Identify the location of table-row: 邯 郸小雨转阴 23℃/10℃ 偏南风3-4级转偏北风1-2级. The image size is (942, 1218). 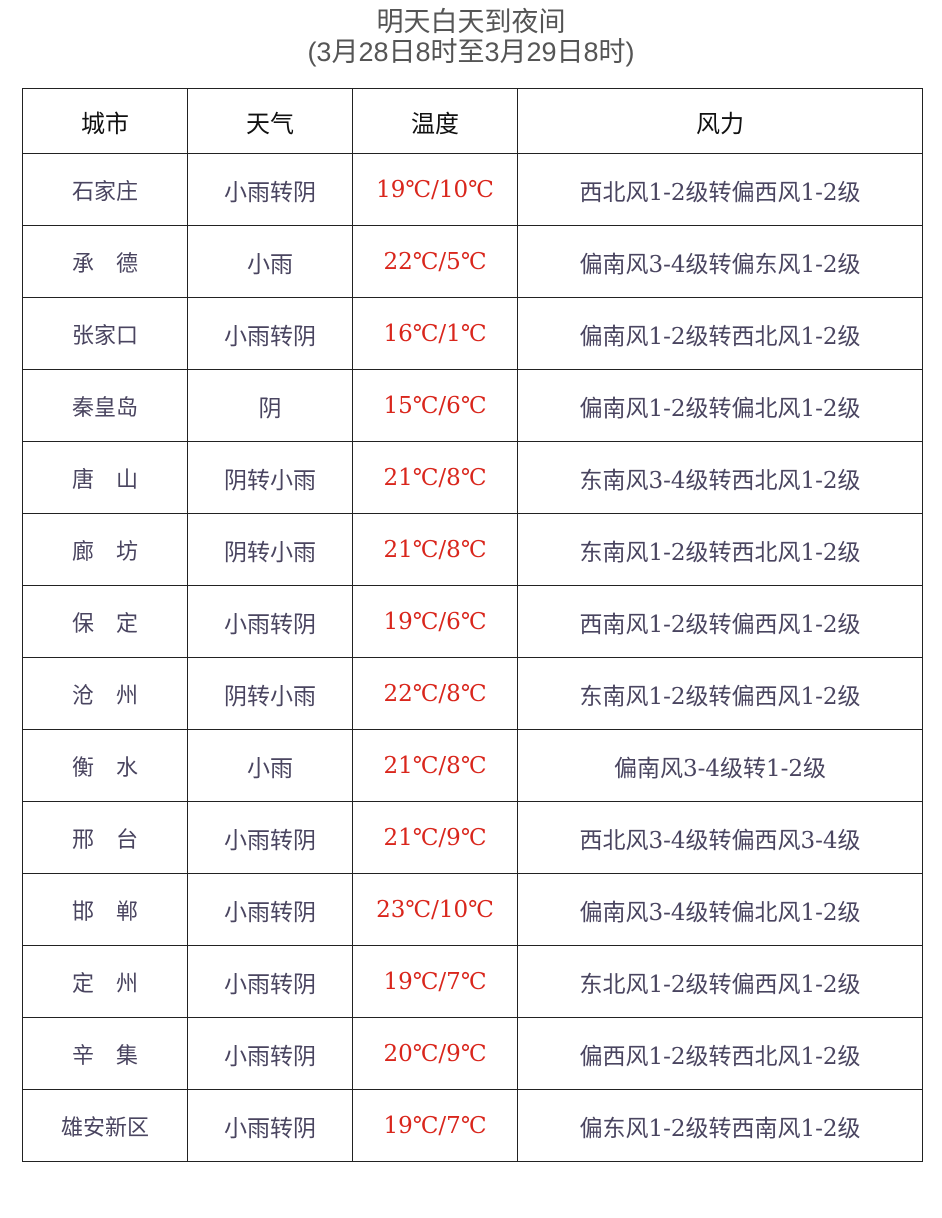
(472, 909).